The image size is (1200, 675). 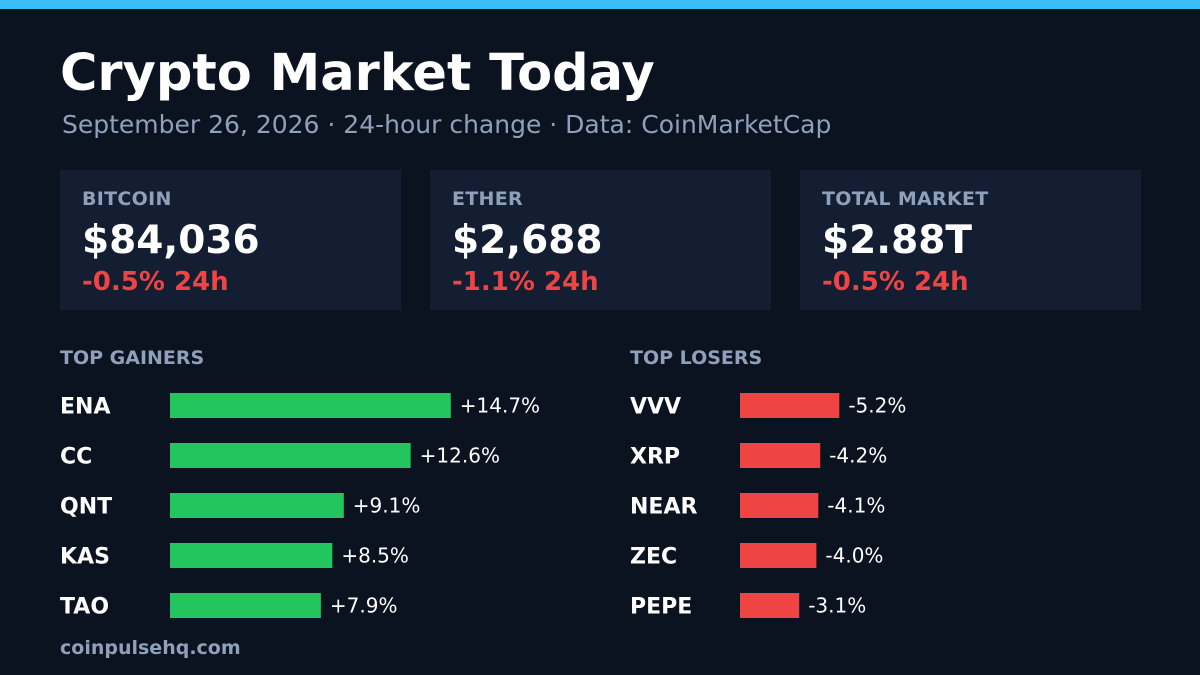 What do you see at coordinates (653, 557) in the screenshot?
I see `loser-symbol: ZEC` at bounding box center [653, 557].